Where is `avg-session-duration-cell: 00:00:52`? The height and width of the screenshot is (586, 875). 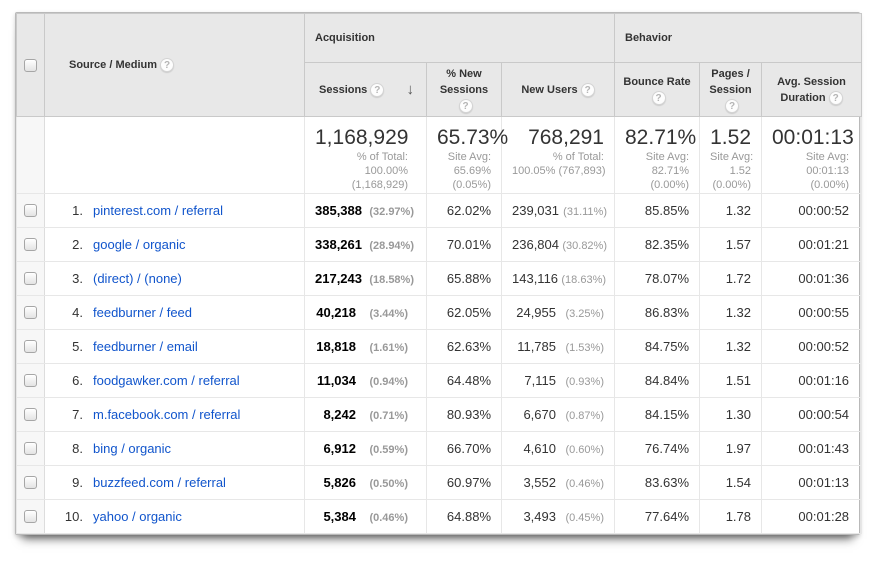 avg-session-duration-cell: 00:00:52 is located at coordinates (811, 210).